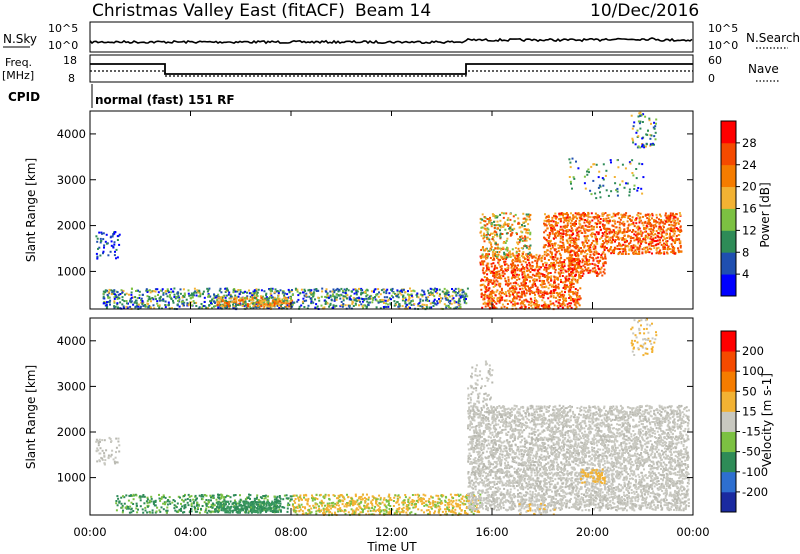  Describe the element at coordinates (745, 274) in the screenshot. I see `colorbar-tick-label: 4` at that location.